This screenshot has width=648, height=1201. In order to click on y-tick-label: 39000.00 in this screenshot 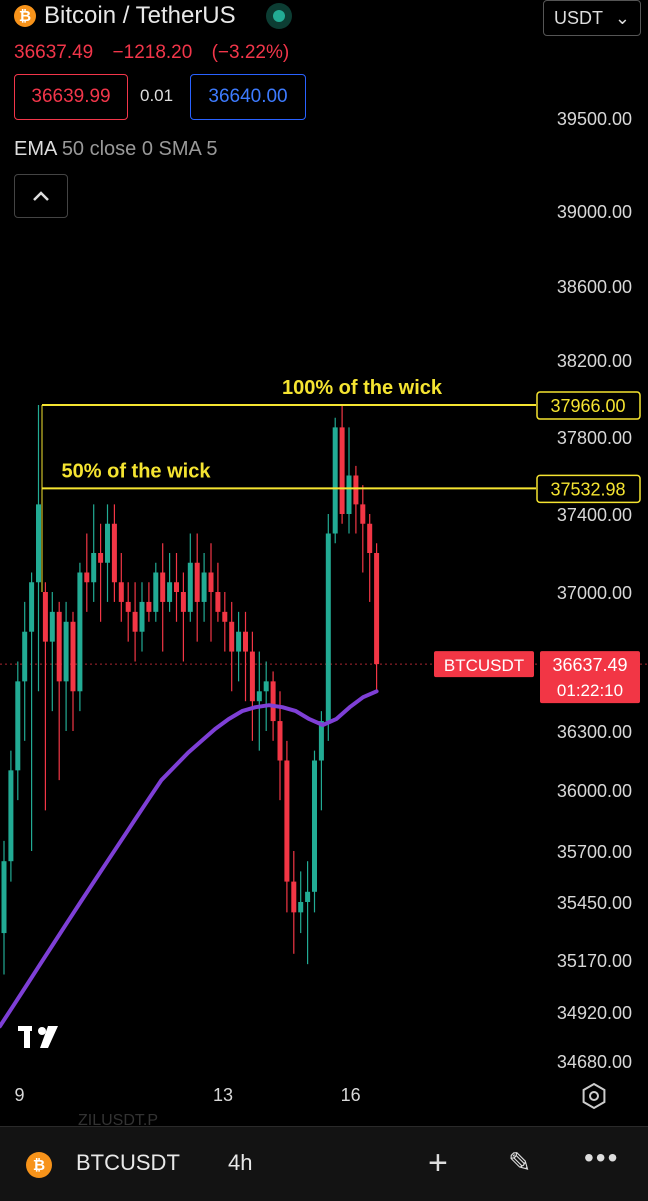, I will do `click(594, 212)`.